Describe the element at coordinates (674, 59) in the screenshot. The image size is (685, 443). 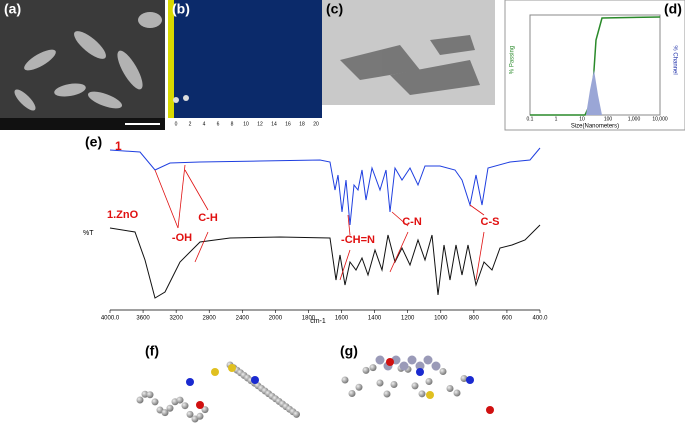
I see `y2-axis-label: % Channel` at that location.